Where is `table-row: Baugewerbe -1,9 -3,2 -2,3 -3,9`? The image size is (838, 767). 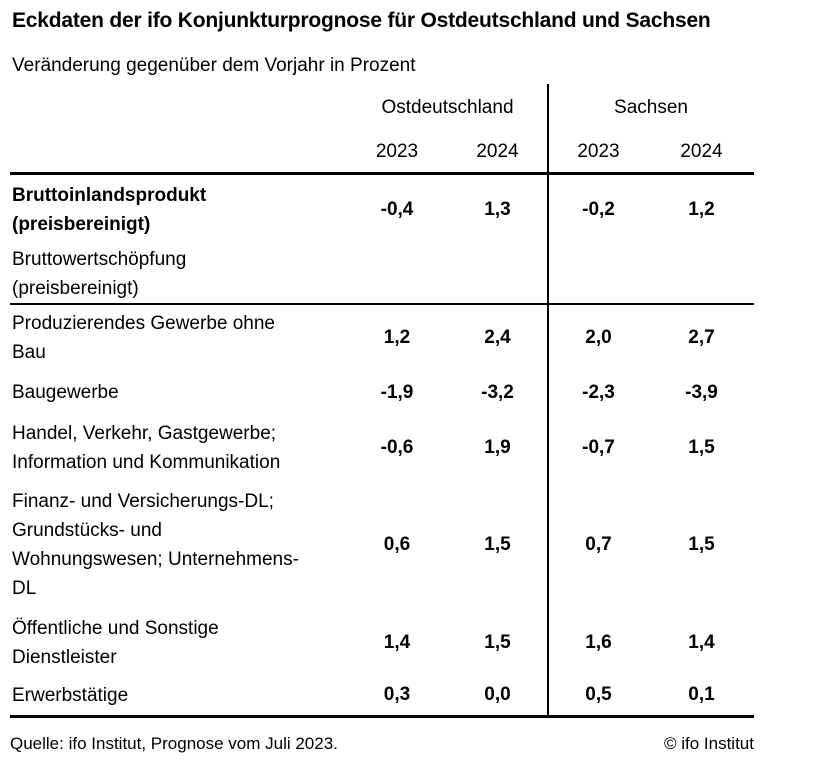
table-row: Baugewerbe -1,9 -3,2 -2,3 -3,9 is located at coordinates (382, 392).